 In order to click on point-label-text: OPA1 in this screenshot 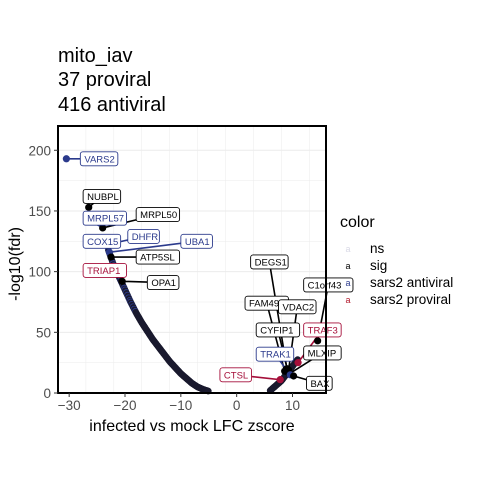, I will do `click(163, 283)`.